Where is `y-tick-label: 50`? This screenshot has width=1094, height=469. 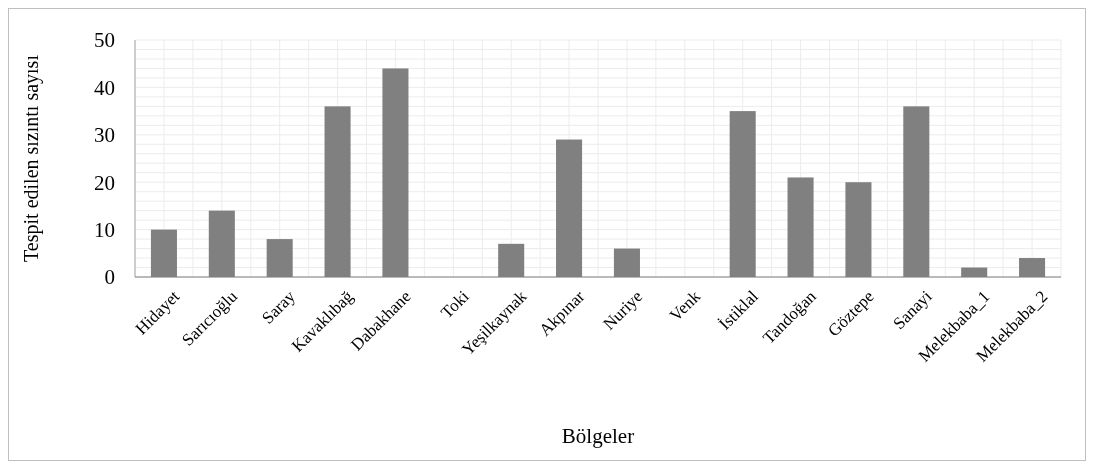
y-tick-label: 50 is located at coordinates (104, 40).